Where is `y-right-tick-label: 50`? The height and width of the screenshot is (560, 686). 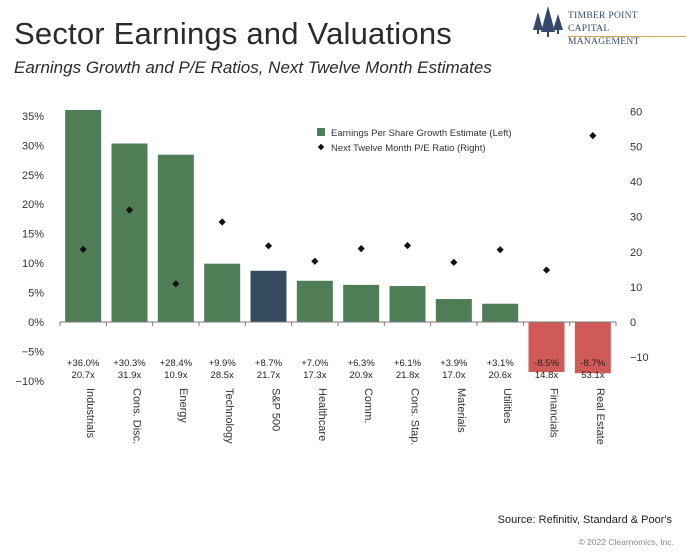 y-right-tick-label: 50 is located at coordinates (636, 148).